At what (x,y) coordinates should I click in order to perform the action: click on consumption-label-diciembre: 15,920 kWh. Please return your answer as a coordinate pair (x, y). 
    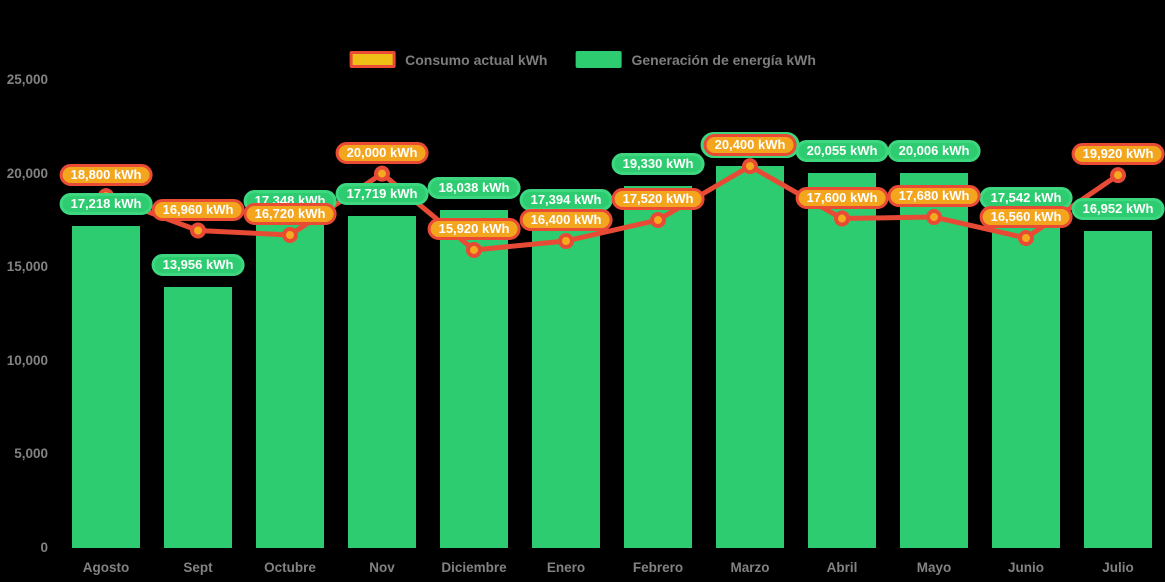
    Looking at the image, I should click on (474, 228).